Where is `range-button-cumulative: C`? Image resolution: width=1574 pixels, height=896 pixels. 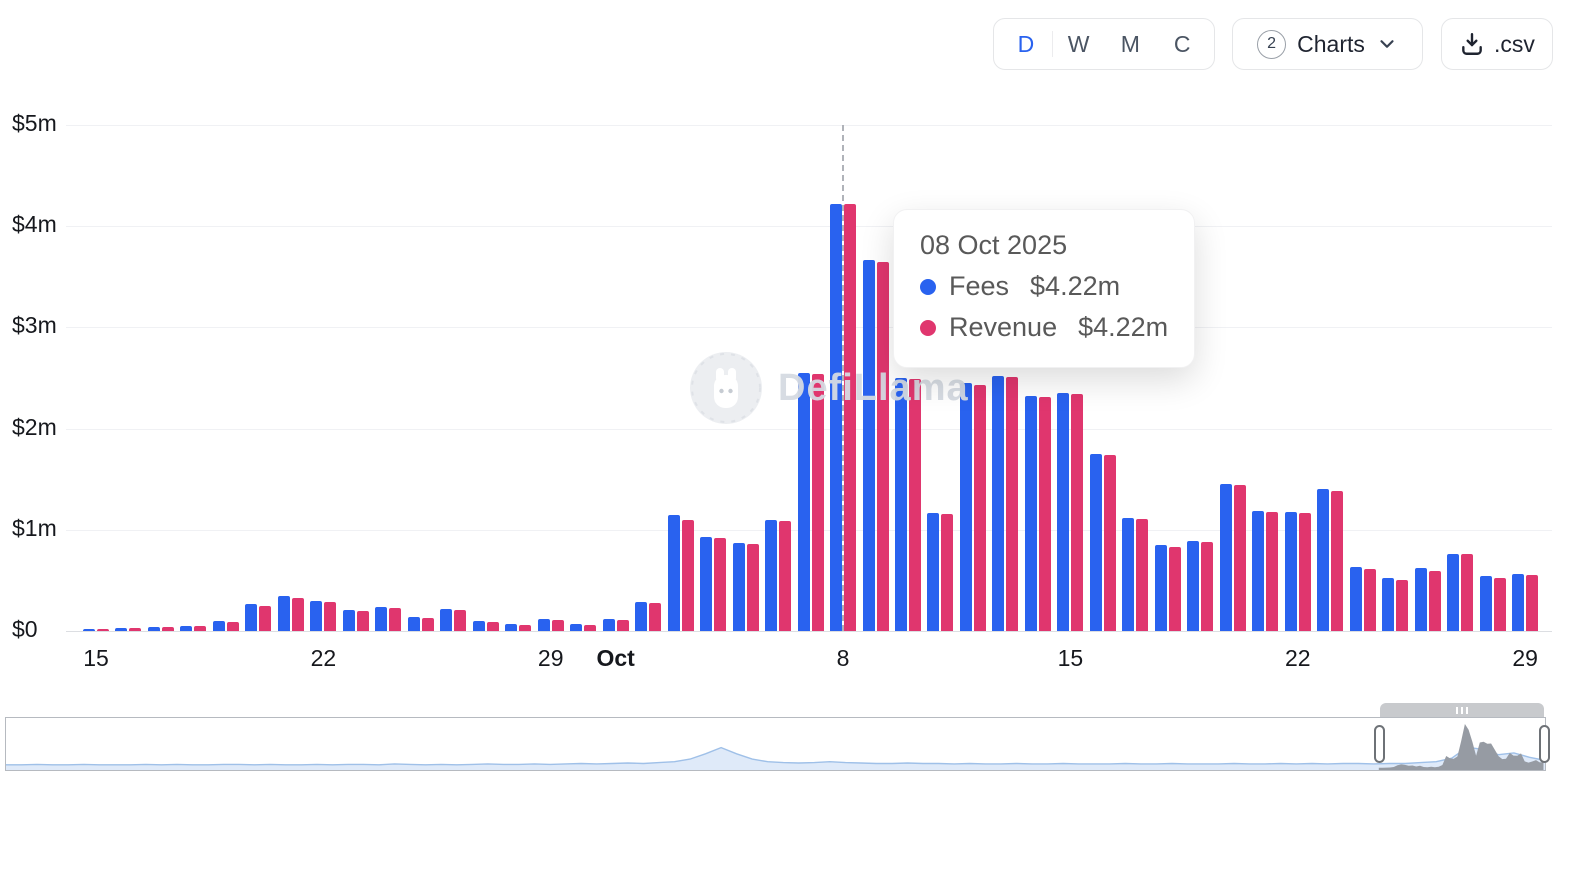 range-button-cumulative: C is located at coordinates (1182, 44).